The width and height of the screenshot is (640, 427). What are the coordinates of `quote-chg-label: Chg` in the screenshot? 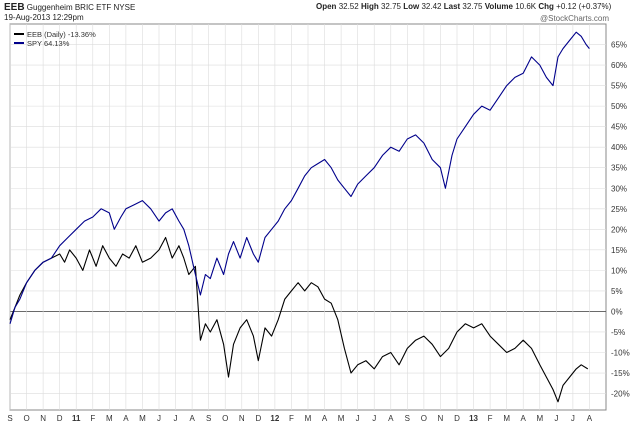 It's located at (546, 6).